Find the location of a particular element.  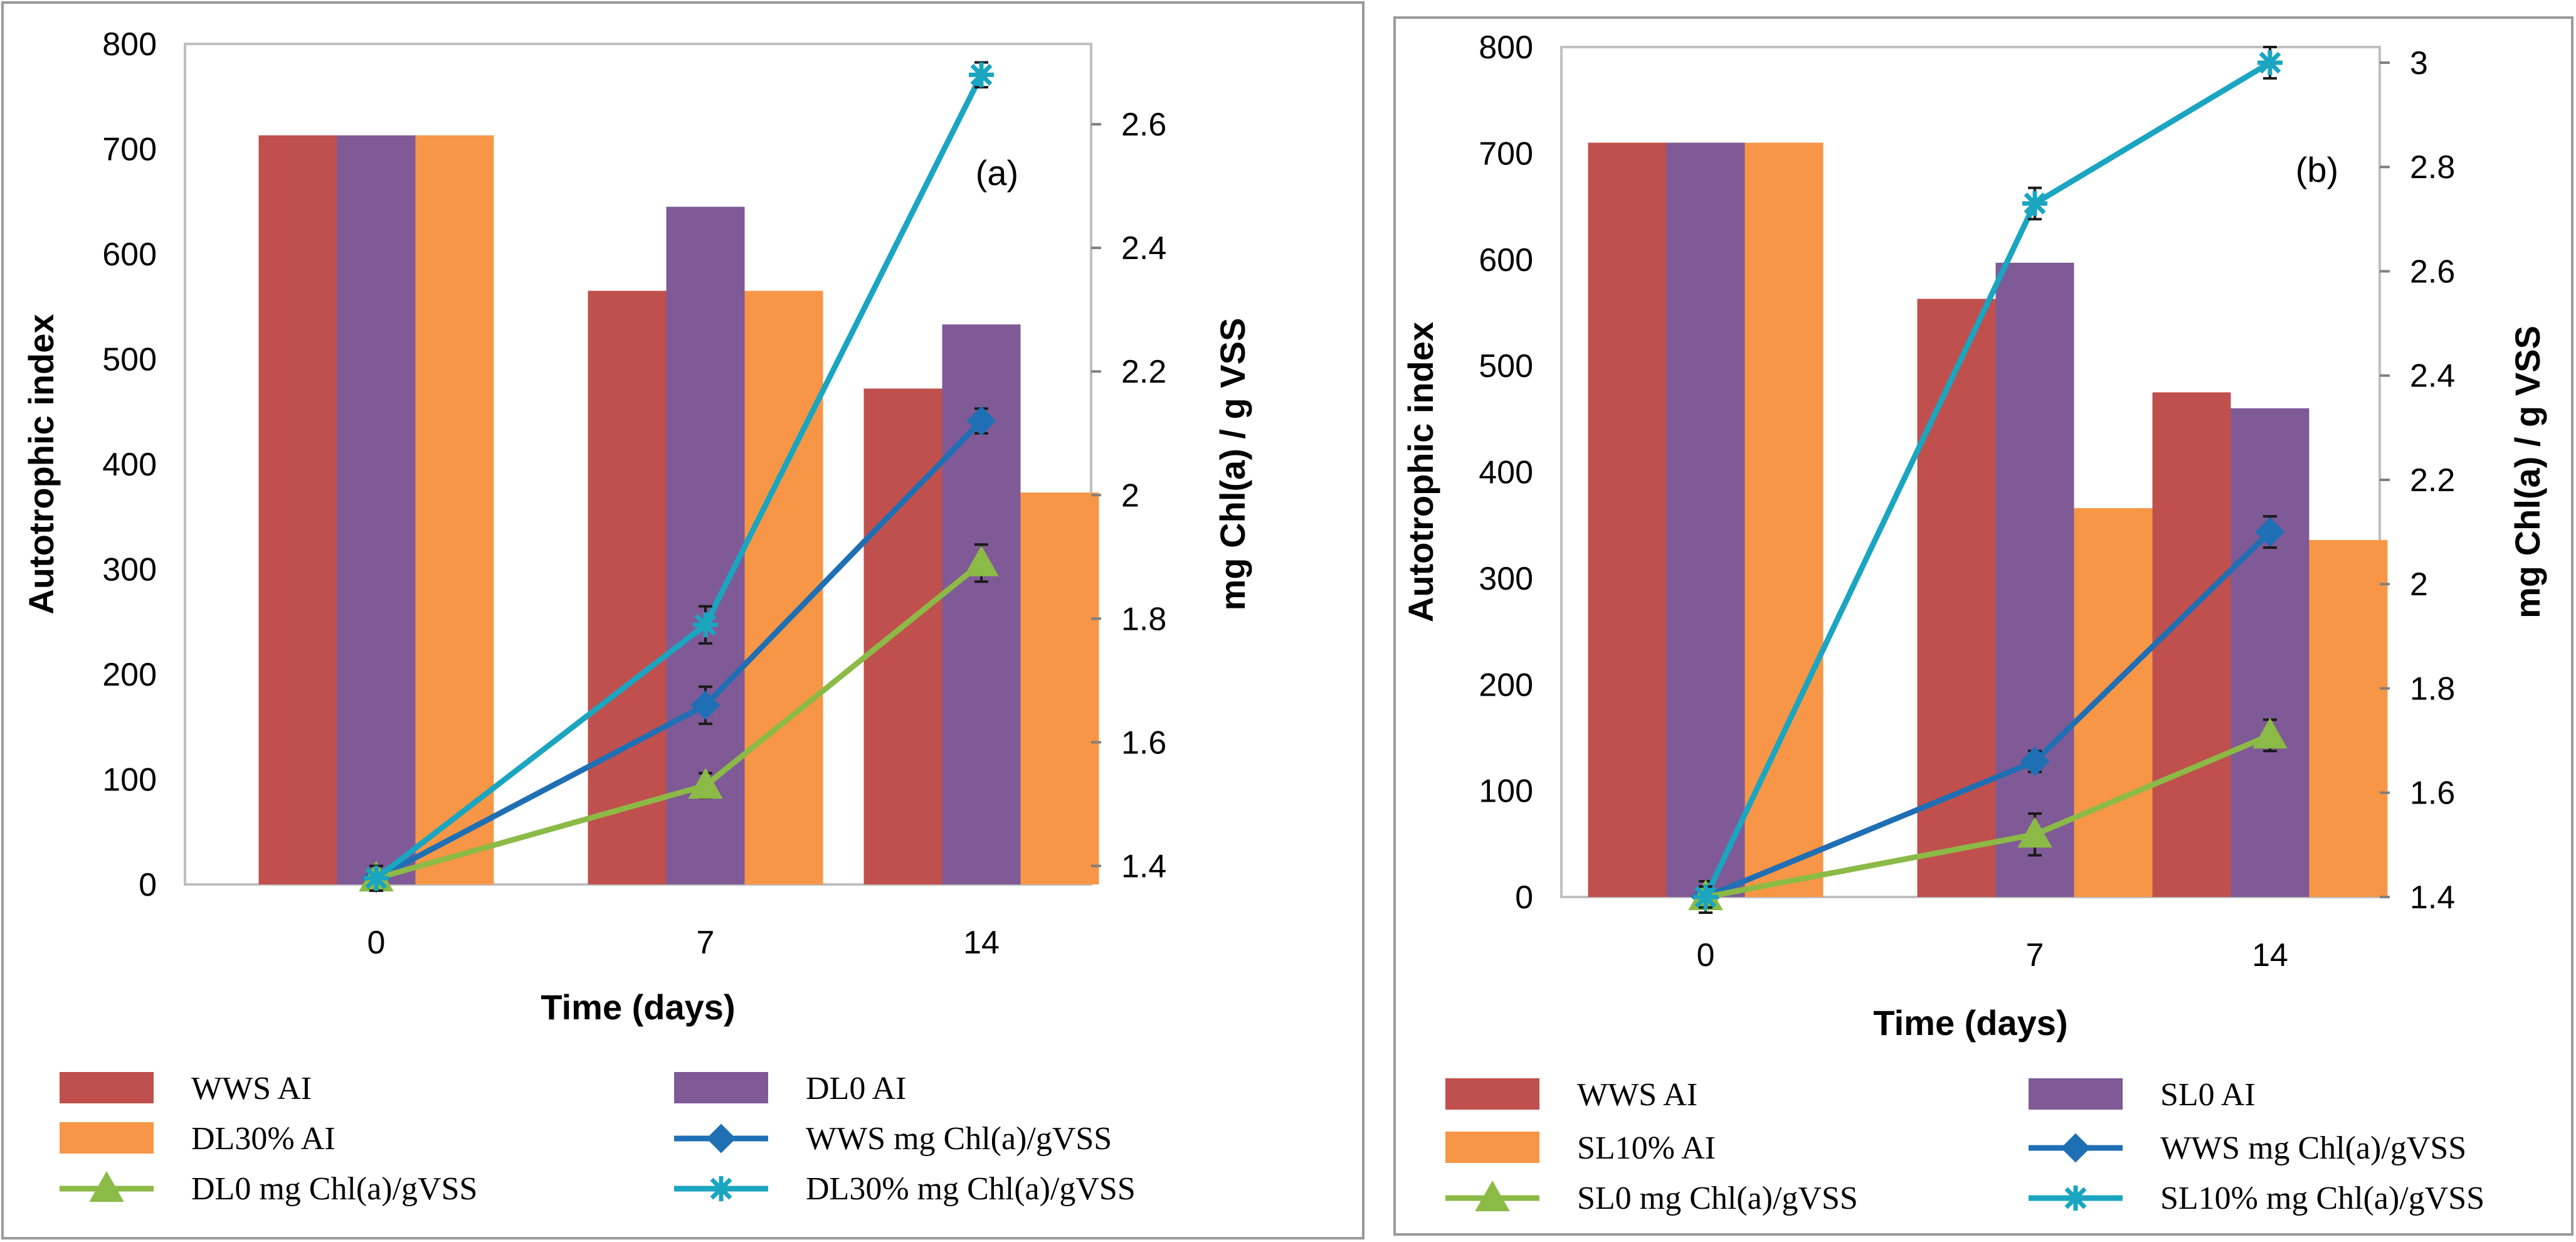

y2label-b: mg Chl(a) / g VSS is located at coordinates (2527, 472).